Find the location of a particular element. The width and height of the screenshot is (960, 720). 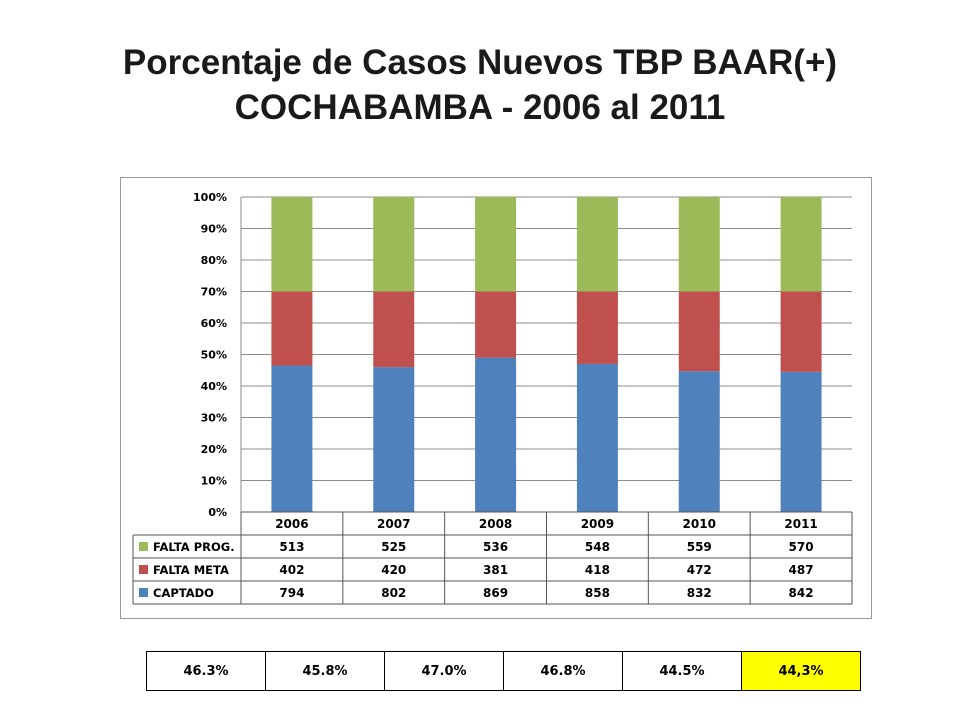

x-tick-label: 2009 is located at coordinates (597, 524).